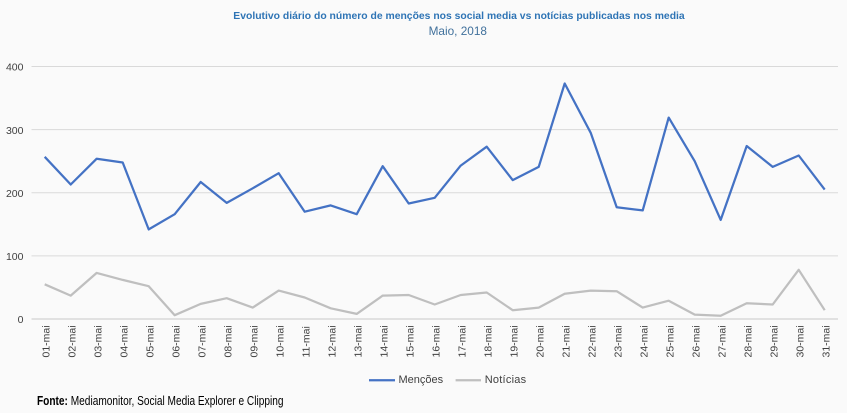 The image size is (847, 413). Describe the element at coordinates (15, 131) in the screenshot. I see `svg-text: 300` at that location.